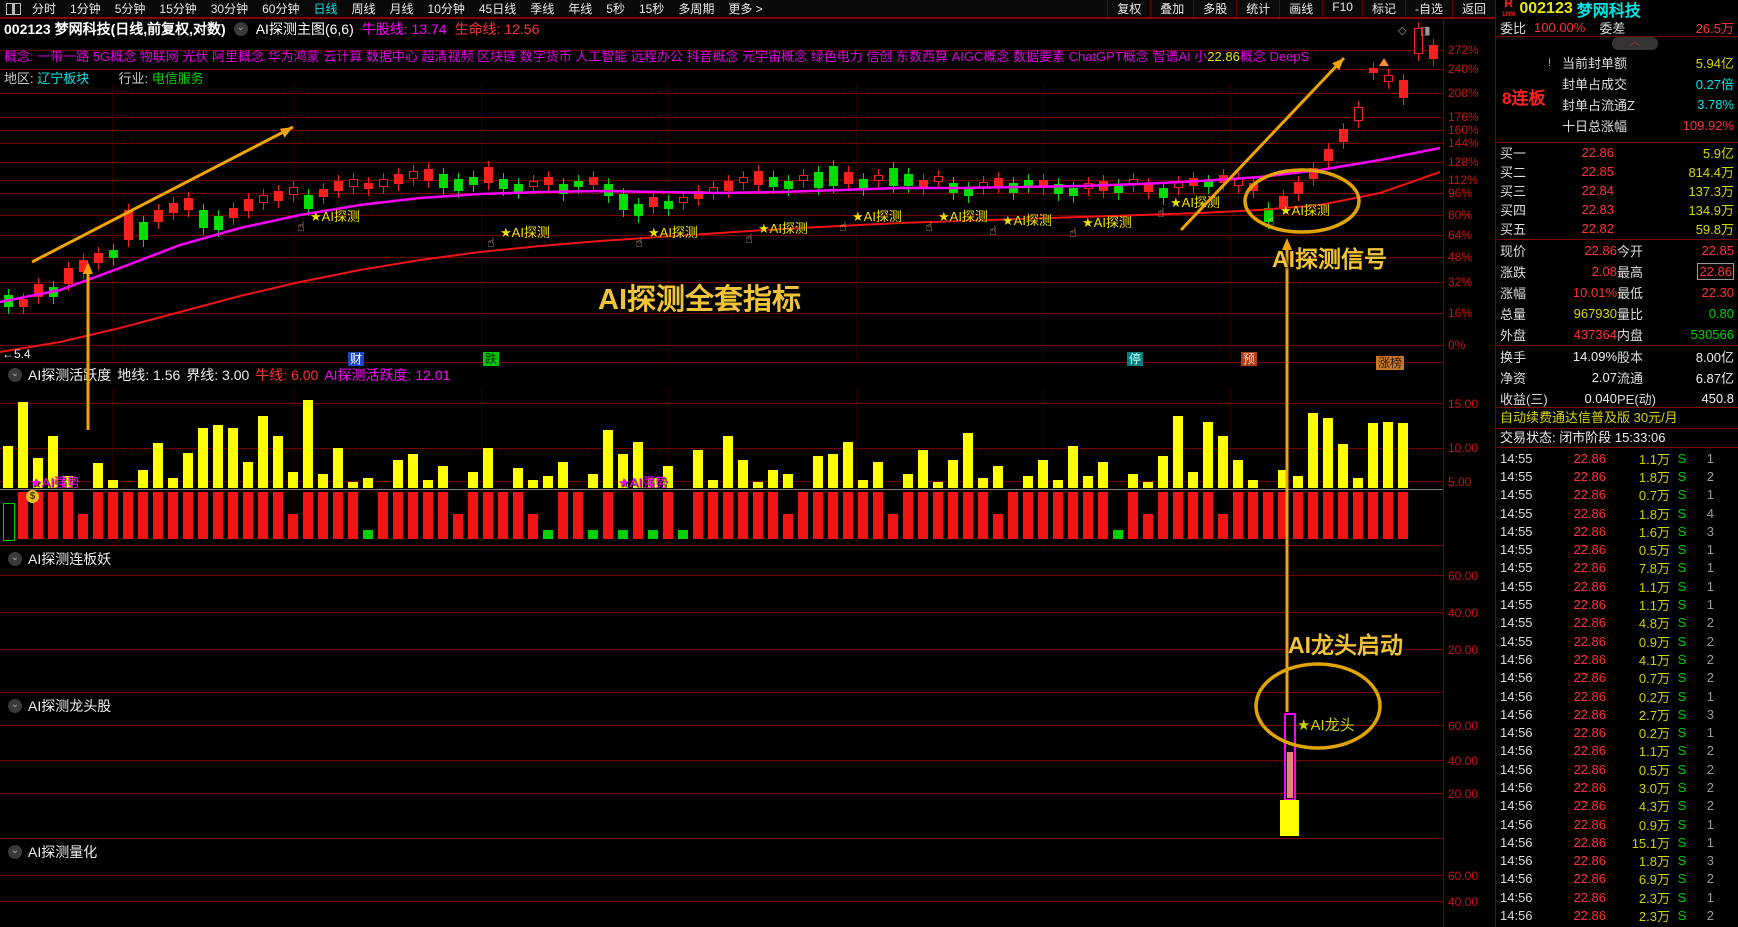  Describe the element at coordinates (363, 9) in the screenshot. I see `period-tab: 周线` at that location.